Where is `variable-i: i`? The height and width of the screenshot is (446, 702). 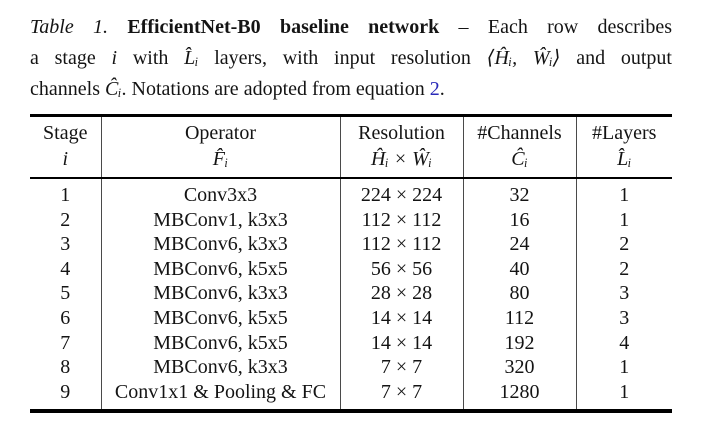
variable-i: i is located at coordinates (114, 58).